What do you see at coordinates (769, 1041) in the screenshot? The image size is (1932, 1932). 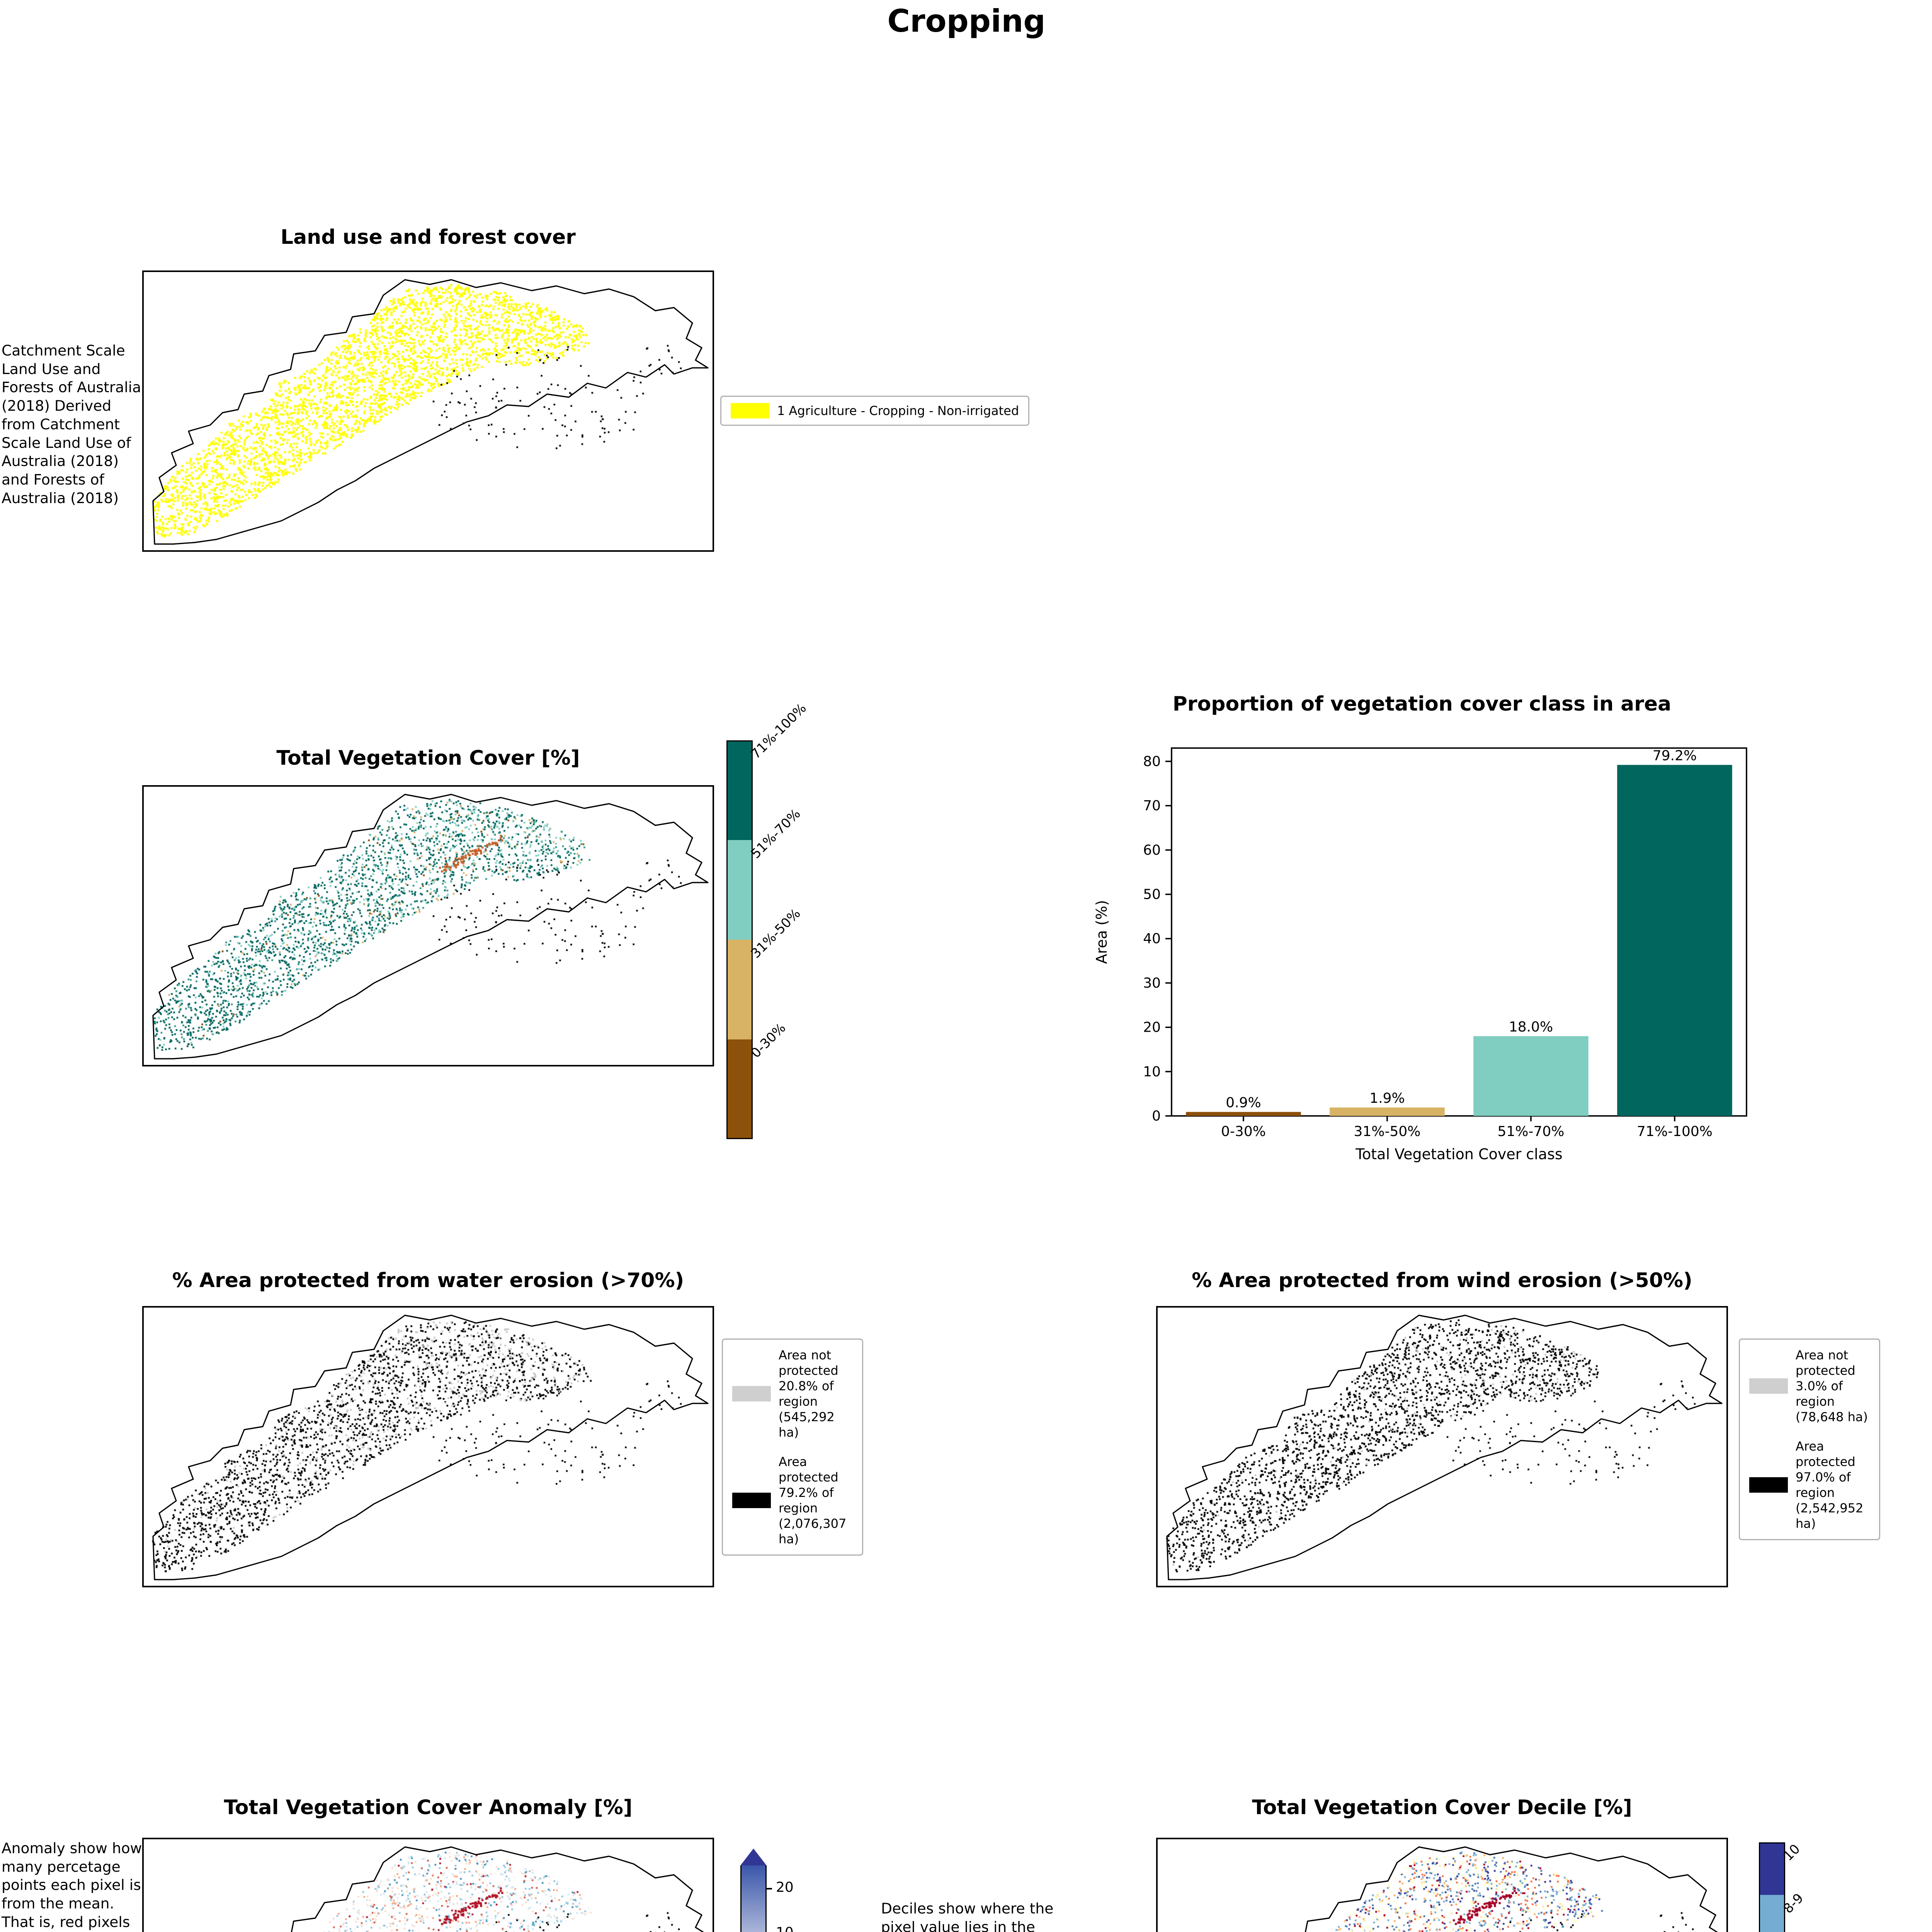 I see `colorbar-tick-label: 0-30%` at bounding box center [769, 1041].